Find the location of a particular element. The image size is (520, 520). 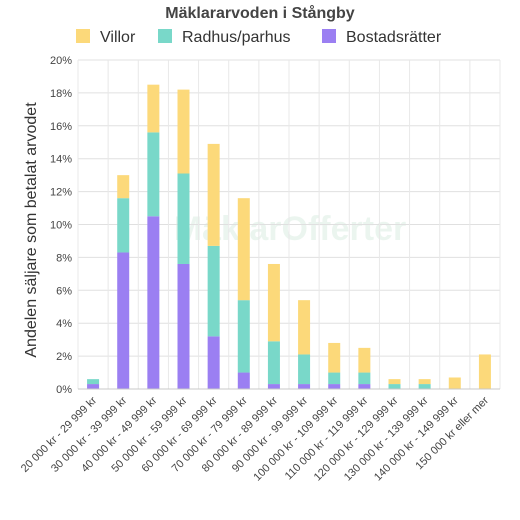

legend-label: Radhus/parhus is located at coordinates (236, 37).